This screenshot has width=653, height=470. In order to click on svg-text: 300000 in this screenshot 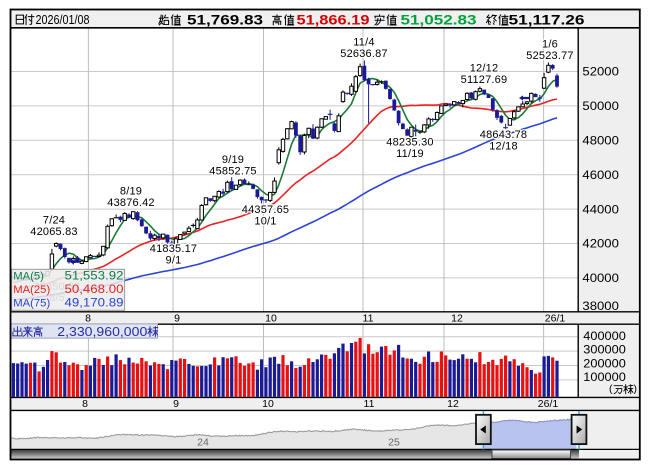, I will do `click(604, 350)`.